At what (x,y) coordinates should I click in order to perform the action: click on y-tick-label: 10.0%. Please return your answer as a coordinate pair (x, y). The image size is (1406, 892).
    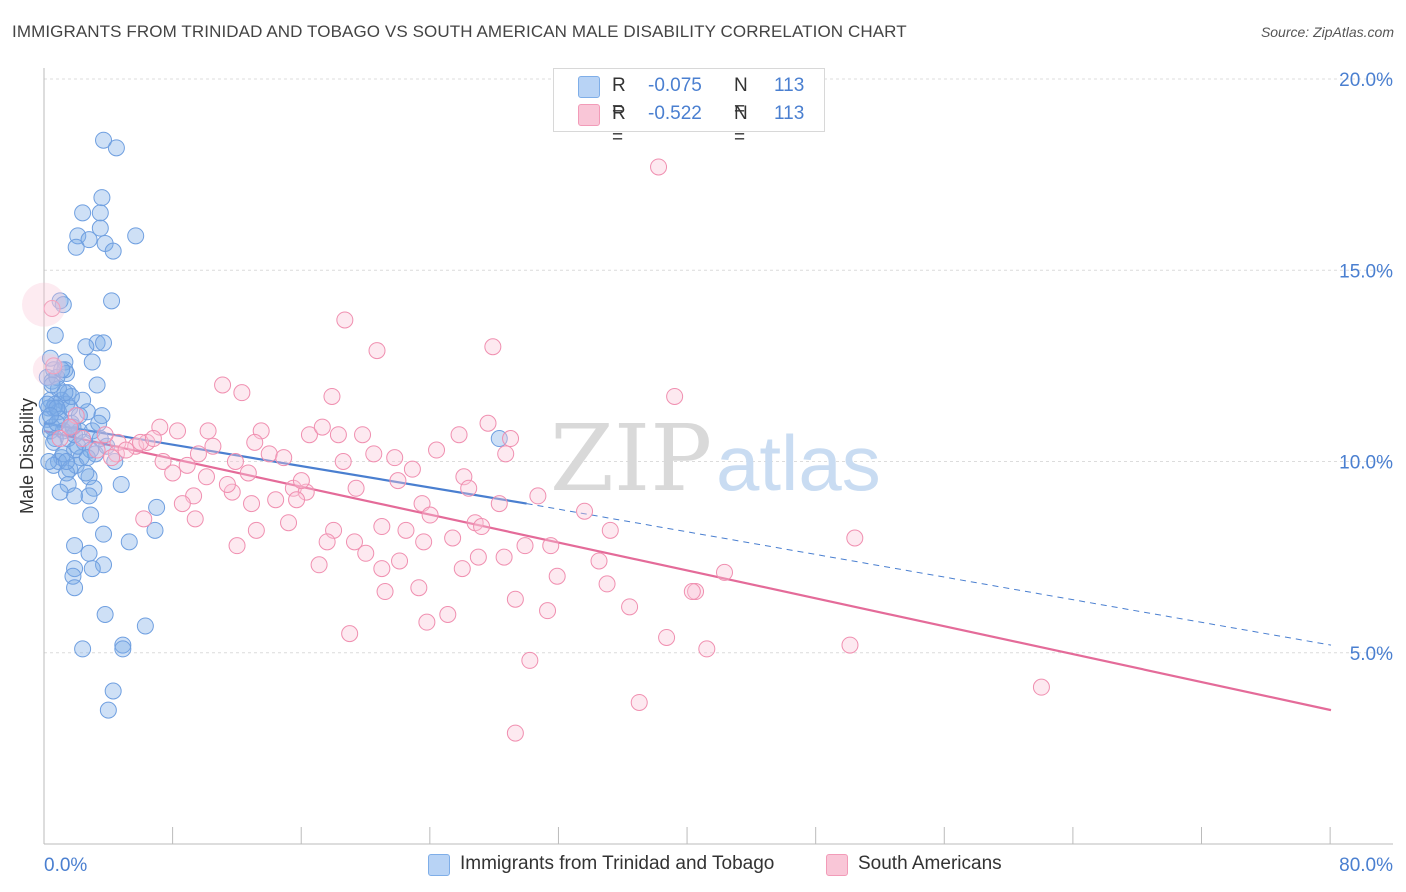
    Looking at the image, I should click on (1366, 463).